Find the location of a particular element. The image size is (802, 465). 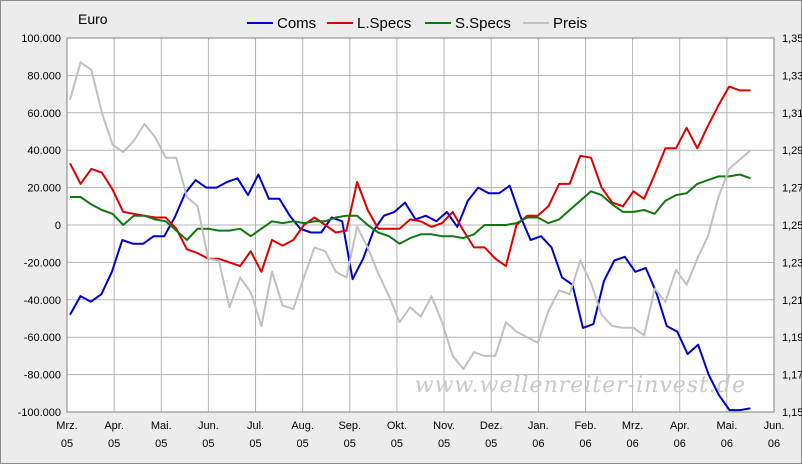

x-tick-label: Jul. 05 is located at coordinates (255, 435).